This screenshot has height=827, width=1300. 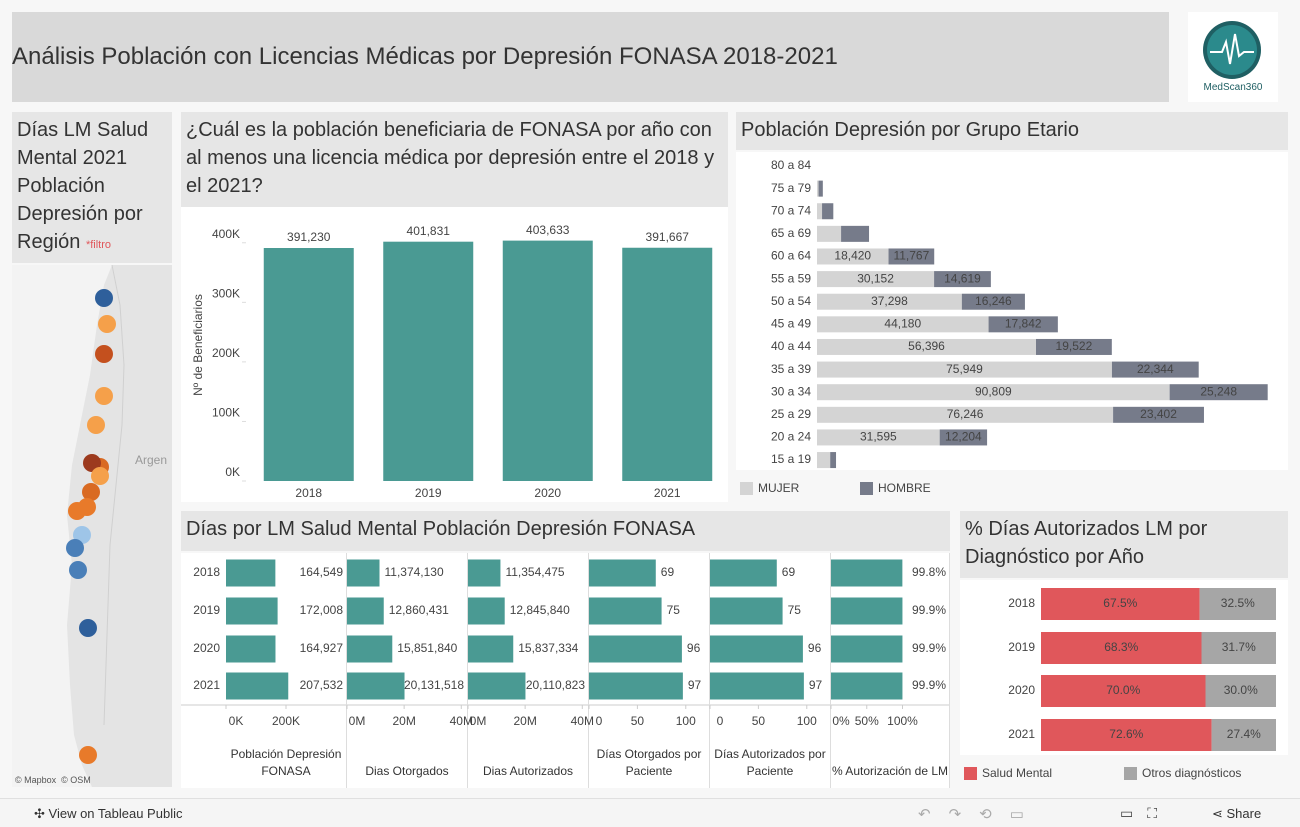 I want to click on region-dots, so click(x=91, y=526).